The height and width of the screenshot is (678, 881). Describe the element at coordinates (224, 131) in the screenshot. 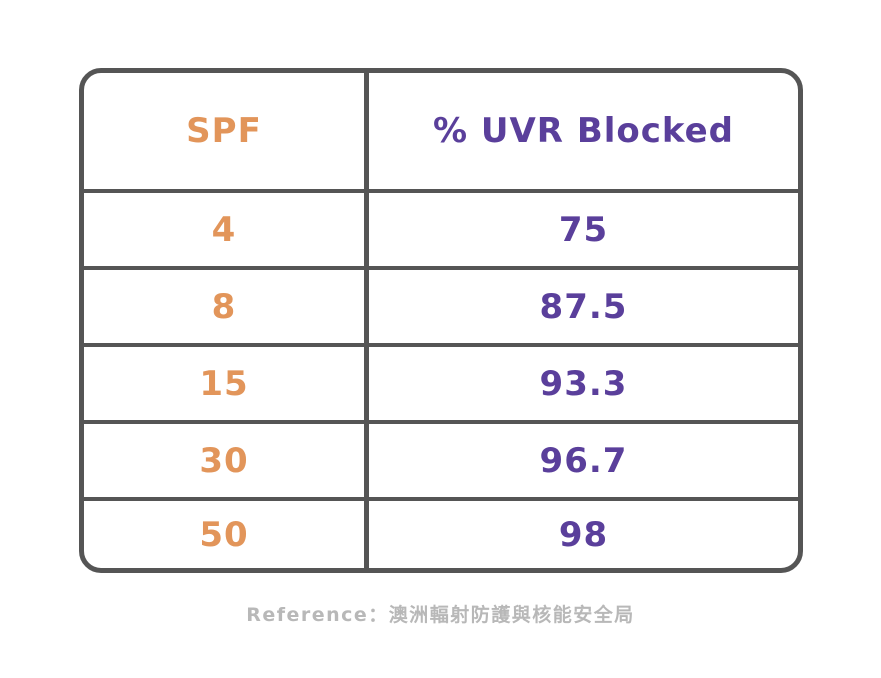

I see `header-spf: SPF` at that location.